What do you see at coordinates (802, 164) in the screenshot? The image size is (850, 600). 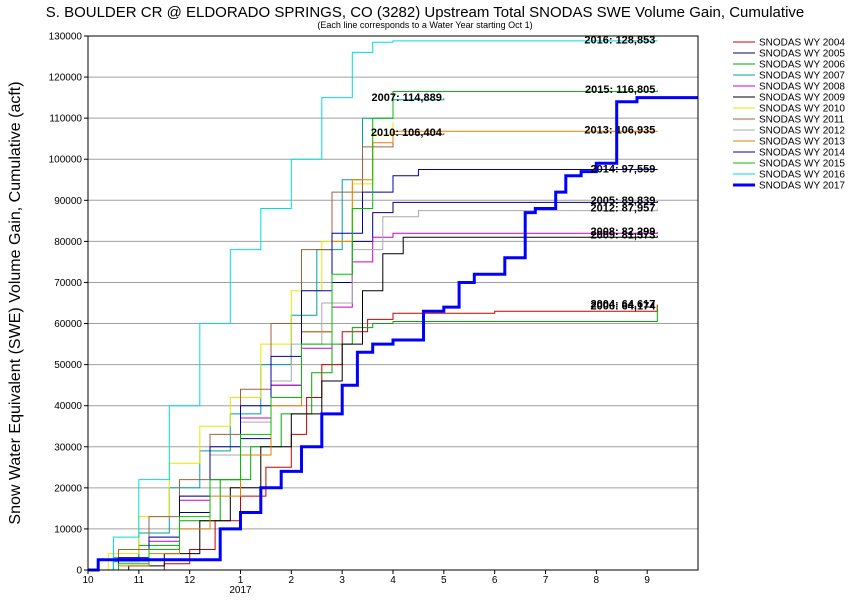 I see `legend-label-11: SNODAS WY 2015` at bounding box center [802, 164].